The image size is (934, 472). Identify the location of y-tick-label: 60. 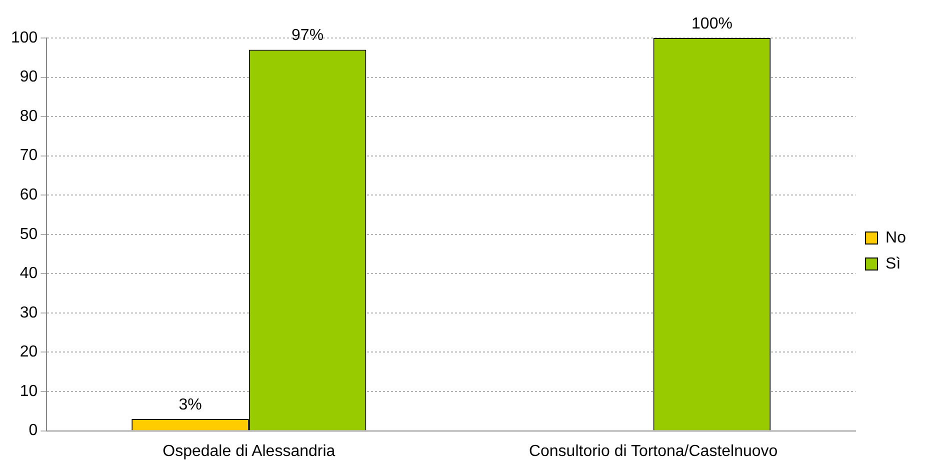
(29, 195).